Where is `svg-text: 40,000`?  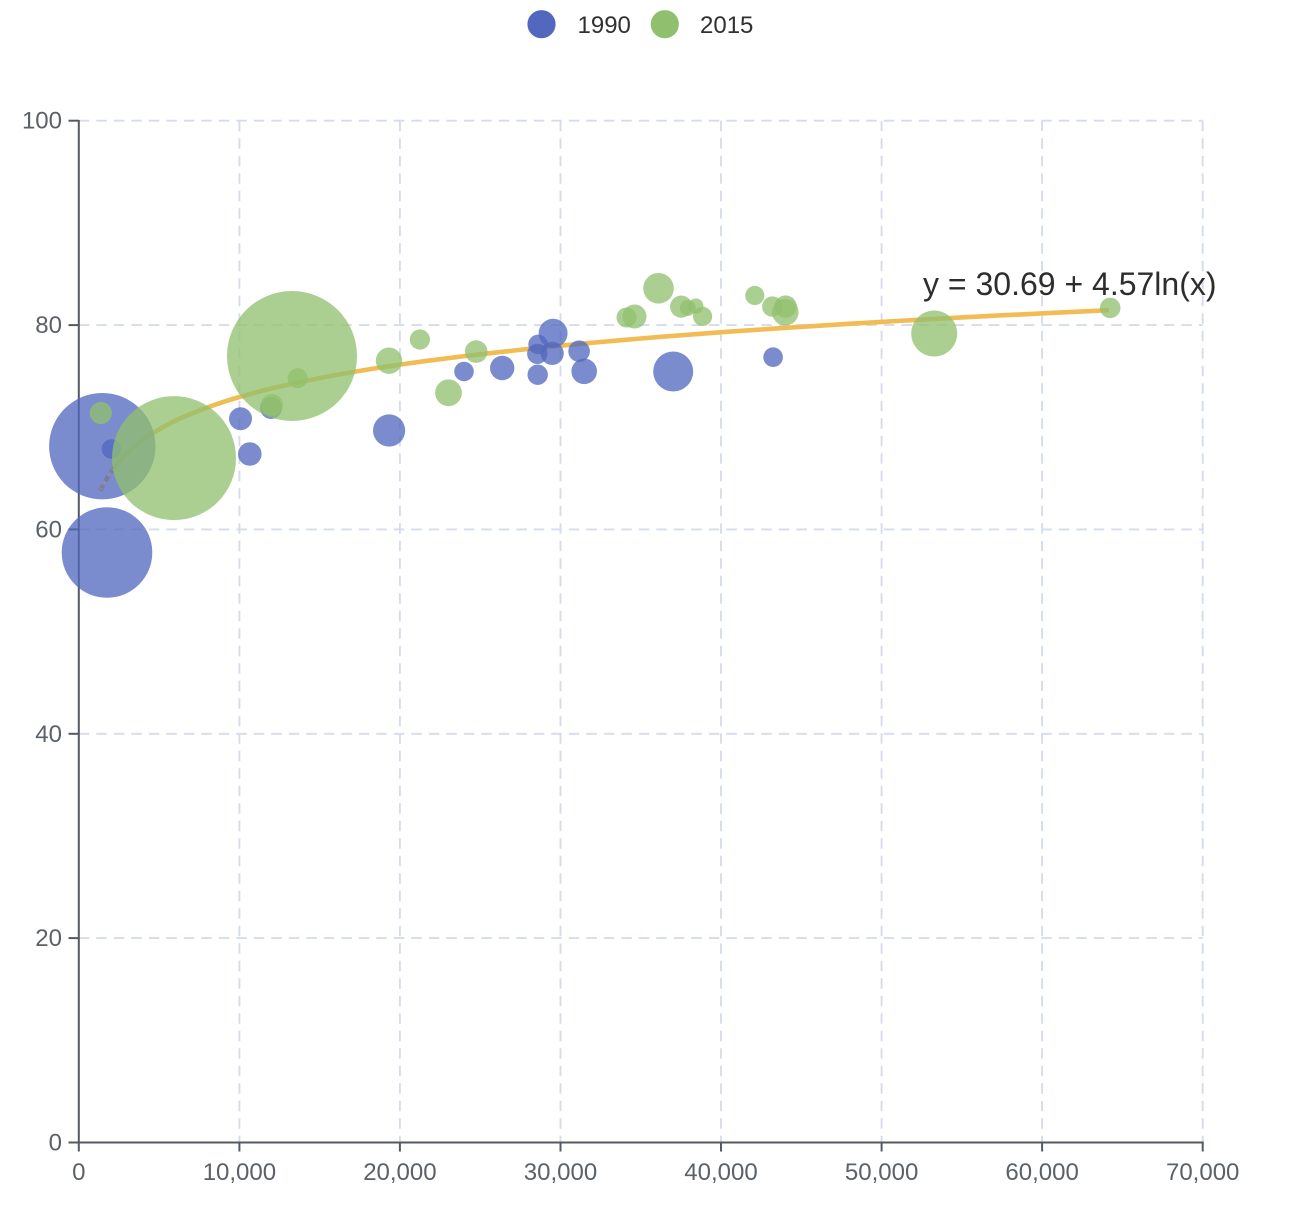
svg-text: 40,000 is located at coordinates (720, 1172).